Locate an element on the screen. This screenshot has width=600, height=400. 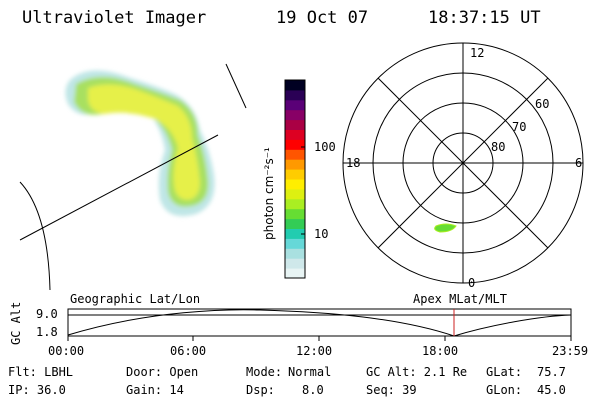
mlt-label-6: 6 is located at coordinates (579, 163).